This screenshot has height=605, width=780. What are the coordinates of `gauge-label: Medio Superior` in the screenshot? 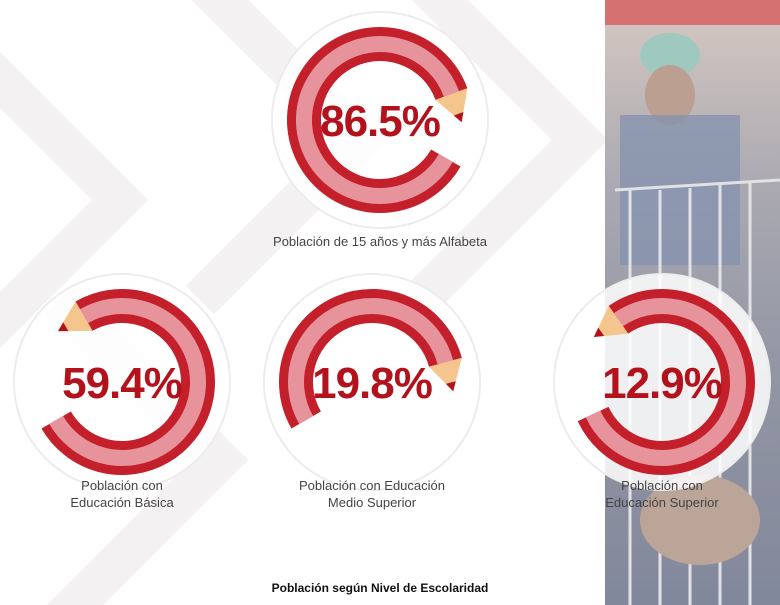 It's located at (372, 502).